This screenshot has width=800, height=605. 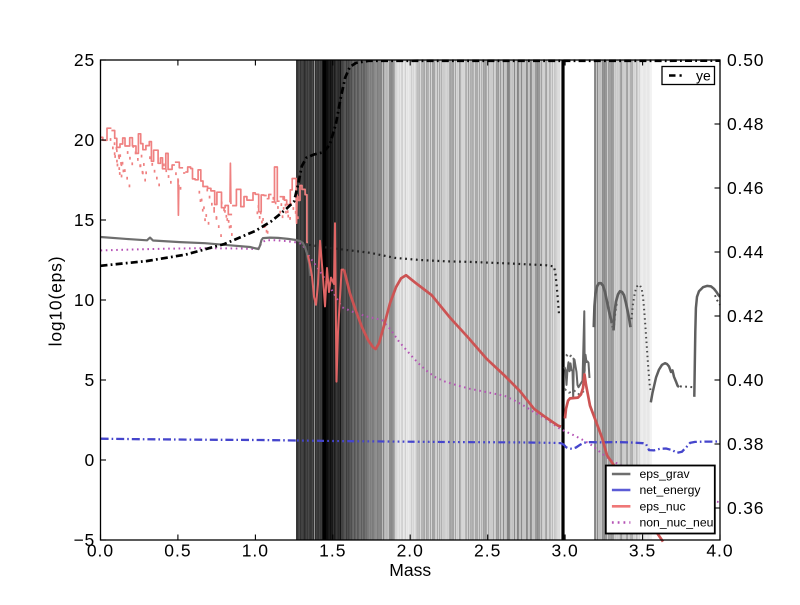 What do you see at coordinates (677, 523) in the screenshot?
I see `svg-text: non_nuc_neu` at bounding box center [677, 523].